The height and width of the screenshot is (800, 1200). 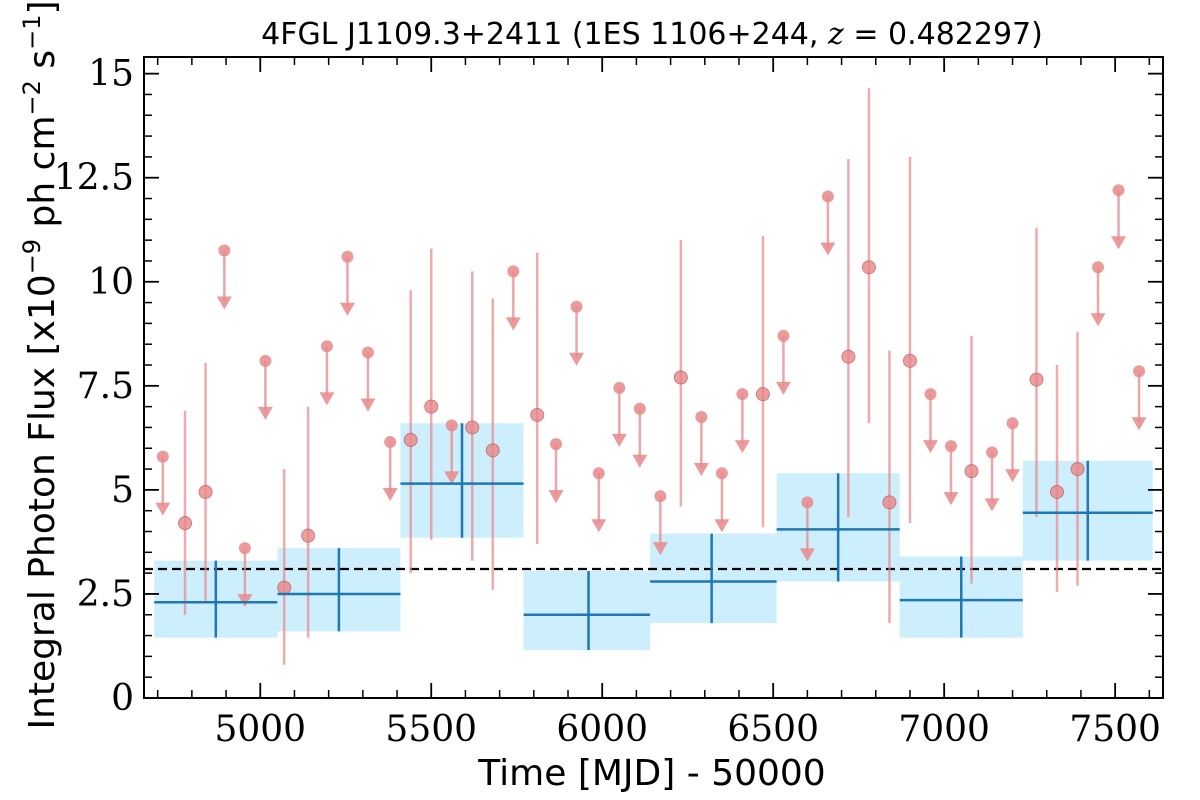 I want to click on y-tick-label: 2.5, so click(x=105, y=594).